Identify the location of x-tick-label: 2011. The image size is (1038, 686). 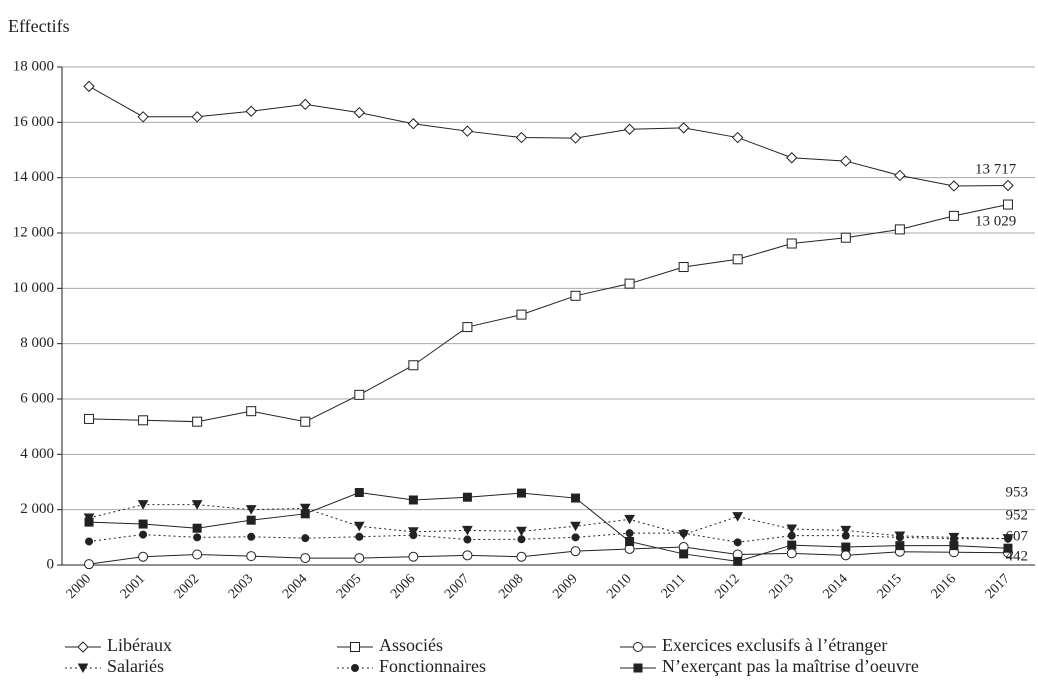
(674, 586).